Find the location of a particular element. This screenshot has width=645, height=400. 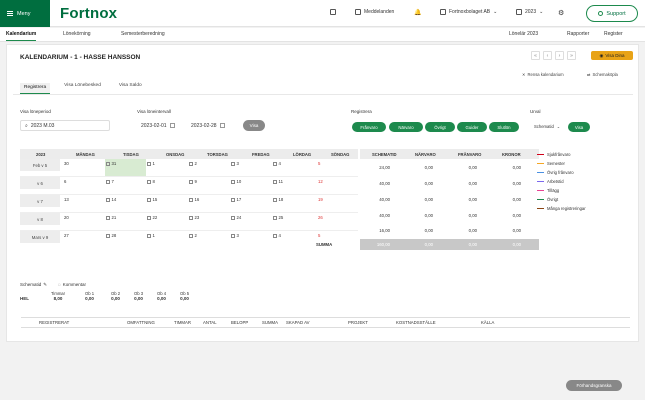

year-selector: 2023 ⌄ is located at coordinates (529, 12).